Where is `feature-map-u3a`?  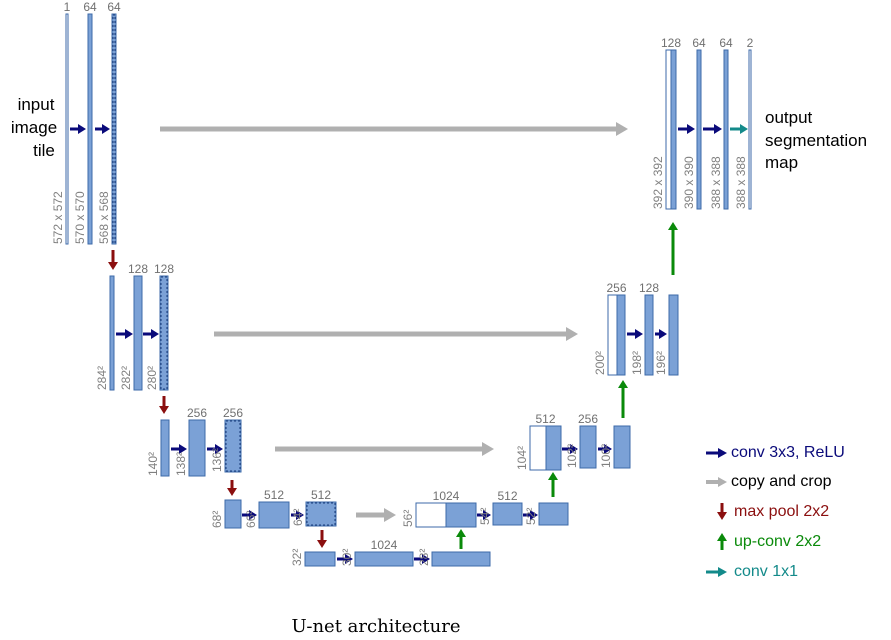 feature-map-u3a is located at coordinates (545, 448).